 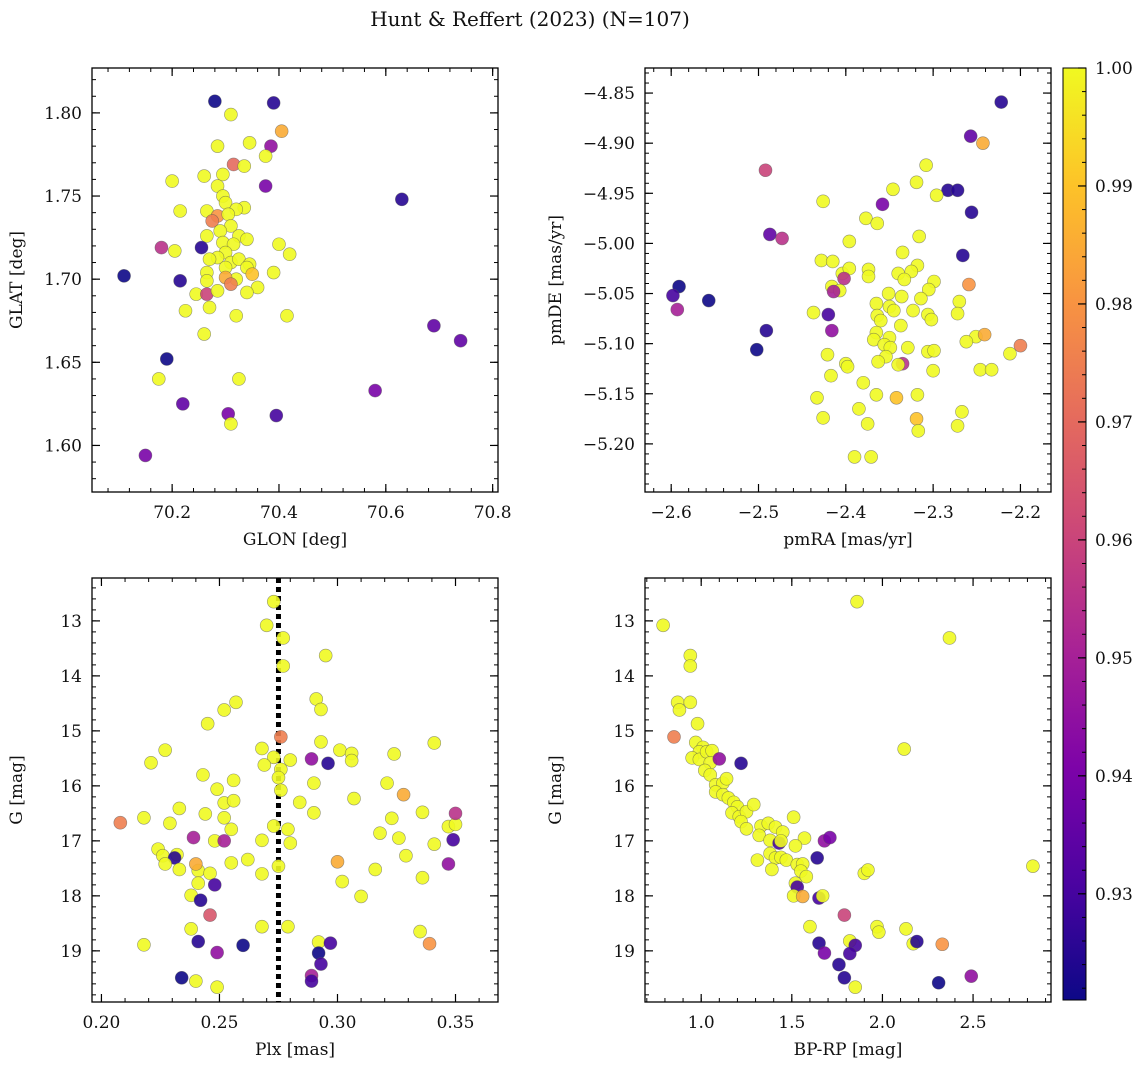 What do you see at coordinates (624, 787) in the screenshot?
I see `y-tick-label: 16` at bounding box center [624, 787].